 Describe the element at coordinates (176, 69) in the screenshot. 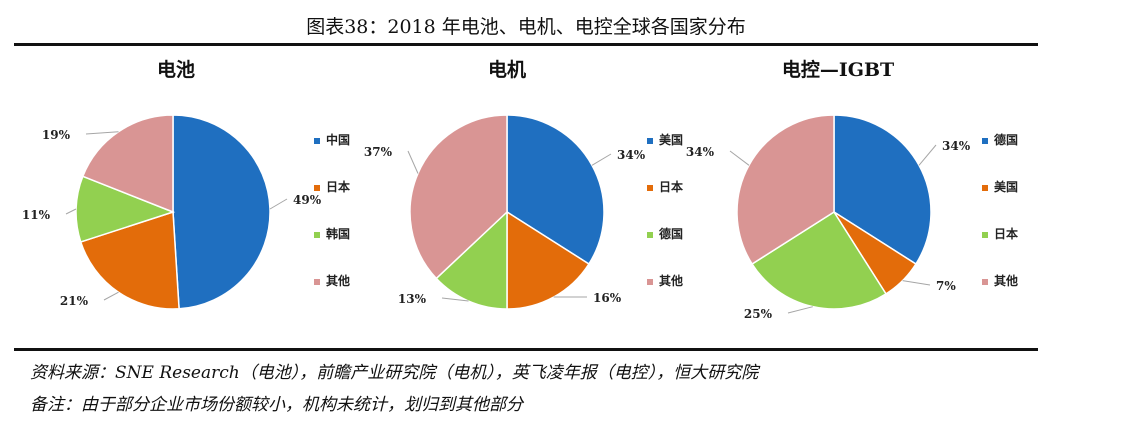

I see `chart-title: 电池` at that location.